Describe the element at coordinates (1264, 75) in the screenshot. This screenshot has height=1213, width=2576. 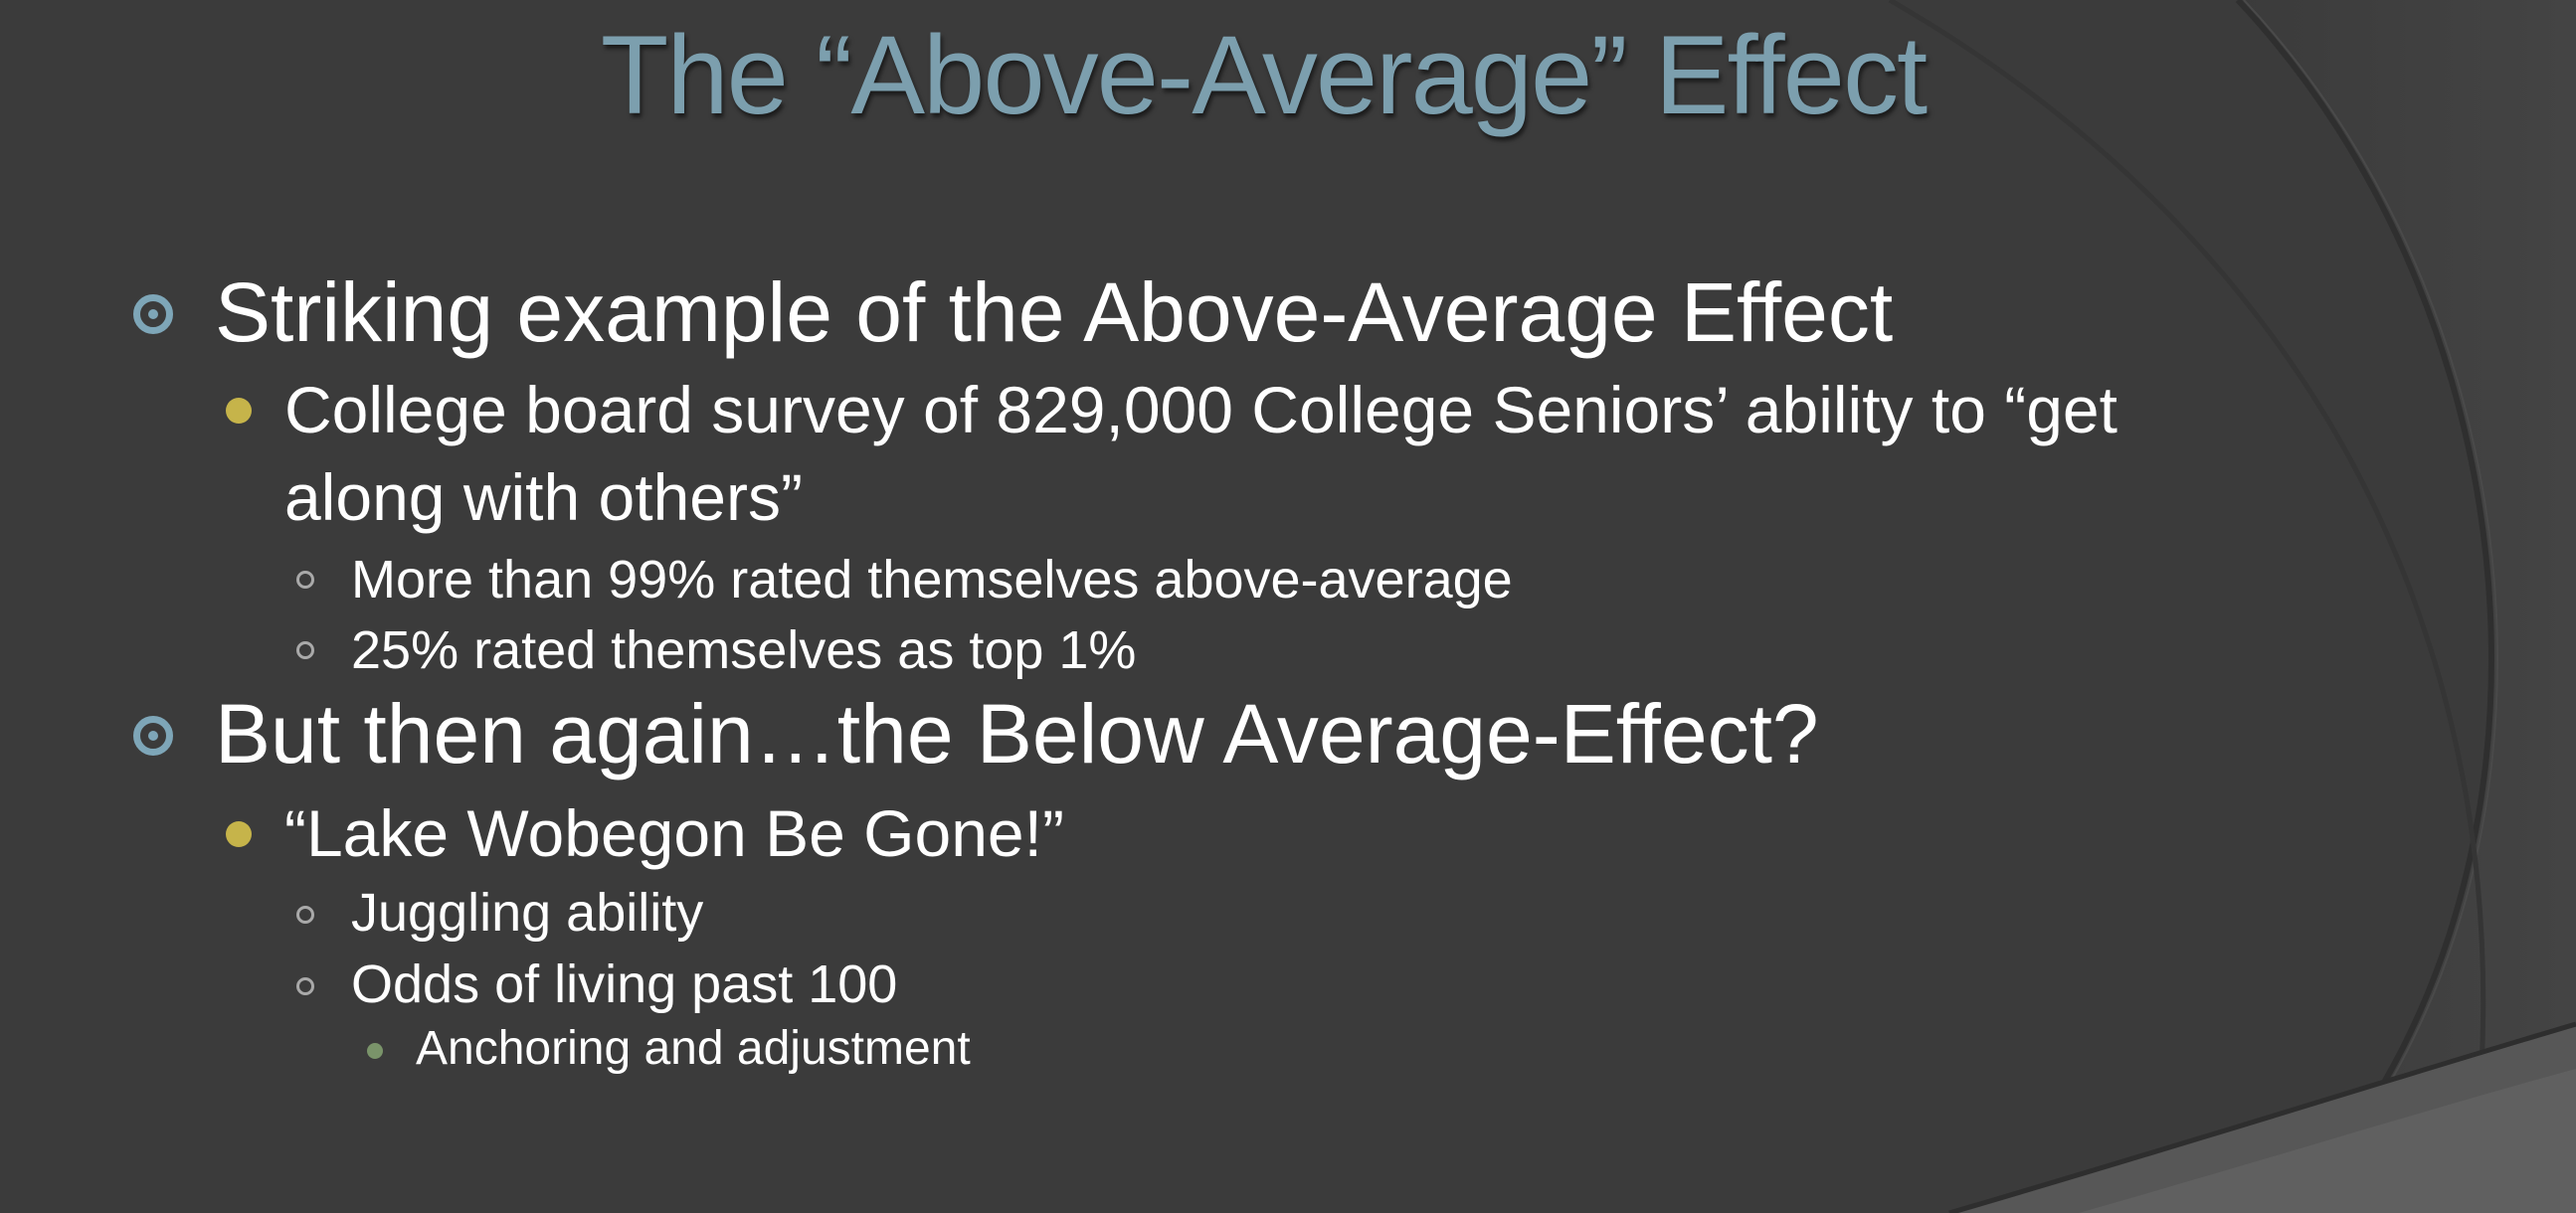
I see `slide-title: The “Above-Average” Effect` at that location.